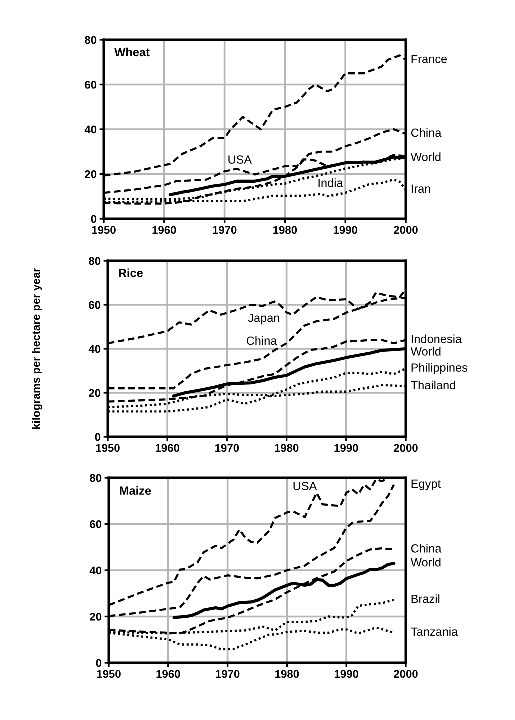 The height and width of the screenshot is (720, 515). Describe the element at coordinates (136, 491) in the screenshot. I see `text: Maize` at that location.